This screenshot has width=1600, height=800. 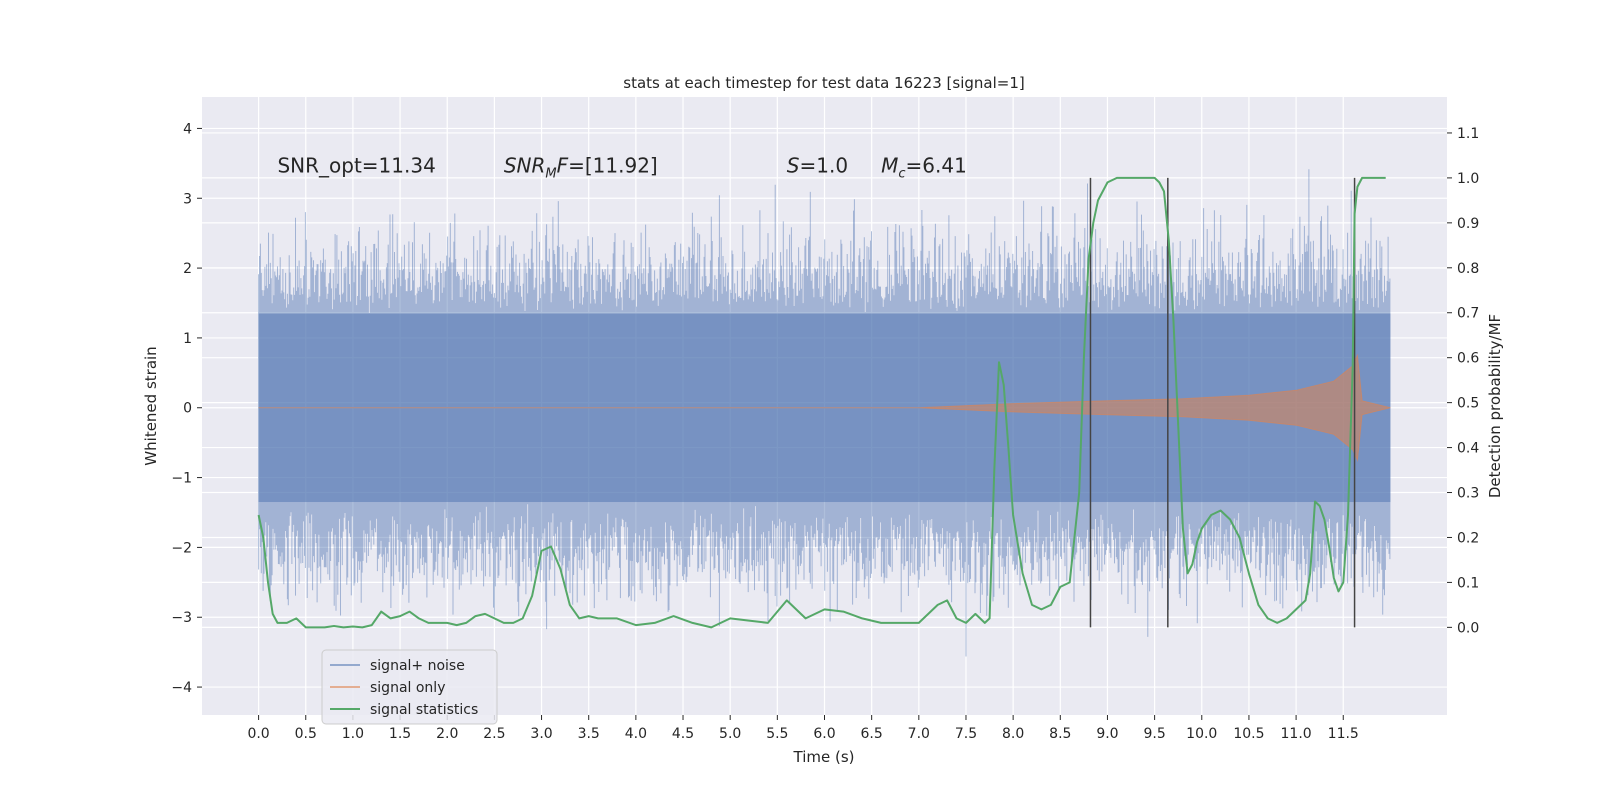 I want to click on legend-label-signal-noise: signal+ noise, so click(x=417, y=666).